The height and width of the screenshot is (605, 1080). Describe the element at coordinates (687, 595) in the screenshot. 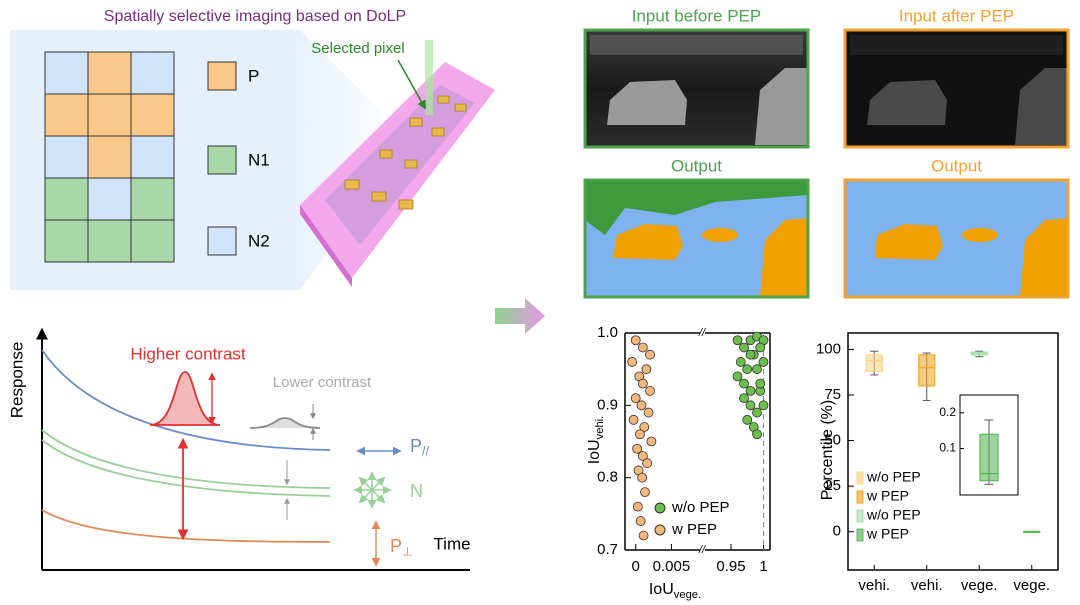

I see `x-label-sub: vege.` at that location.